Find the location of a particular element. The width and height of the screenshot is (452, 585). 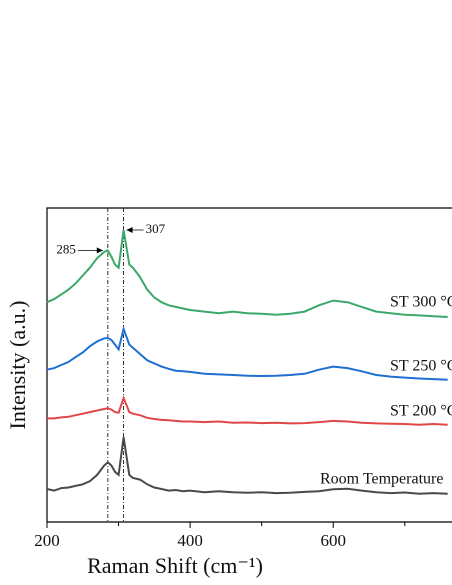

x-axis-label: Raman Shift (cm⁻¹) is located at coordinates (175, 565).